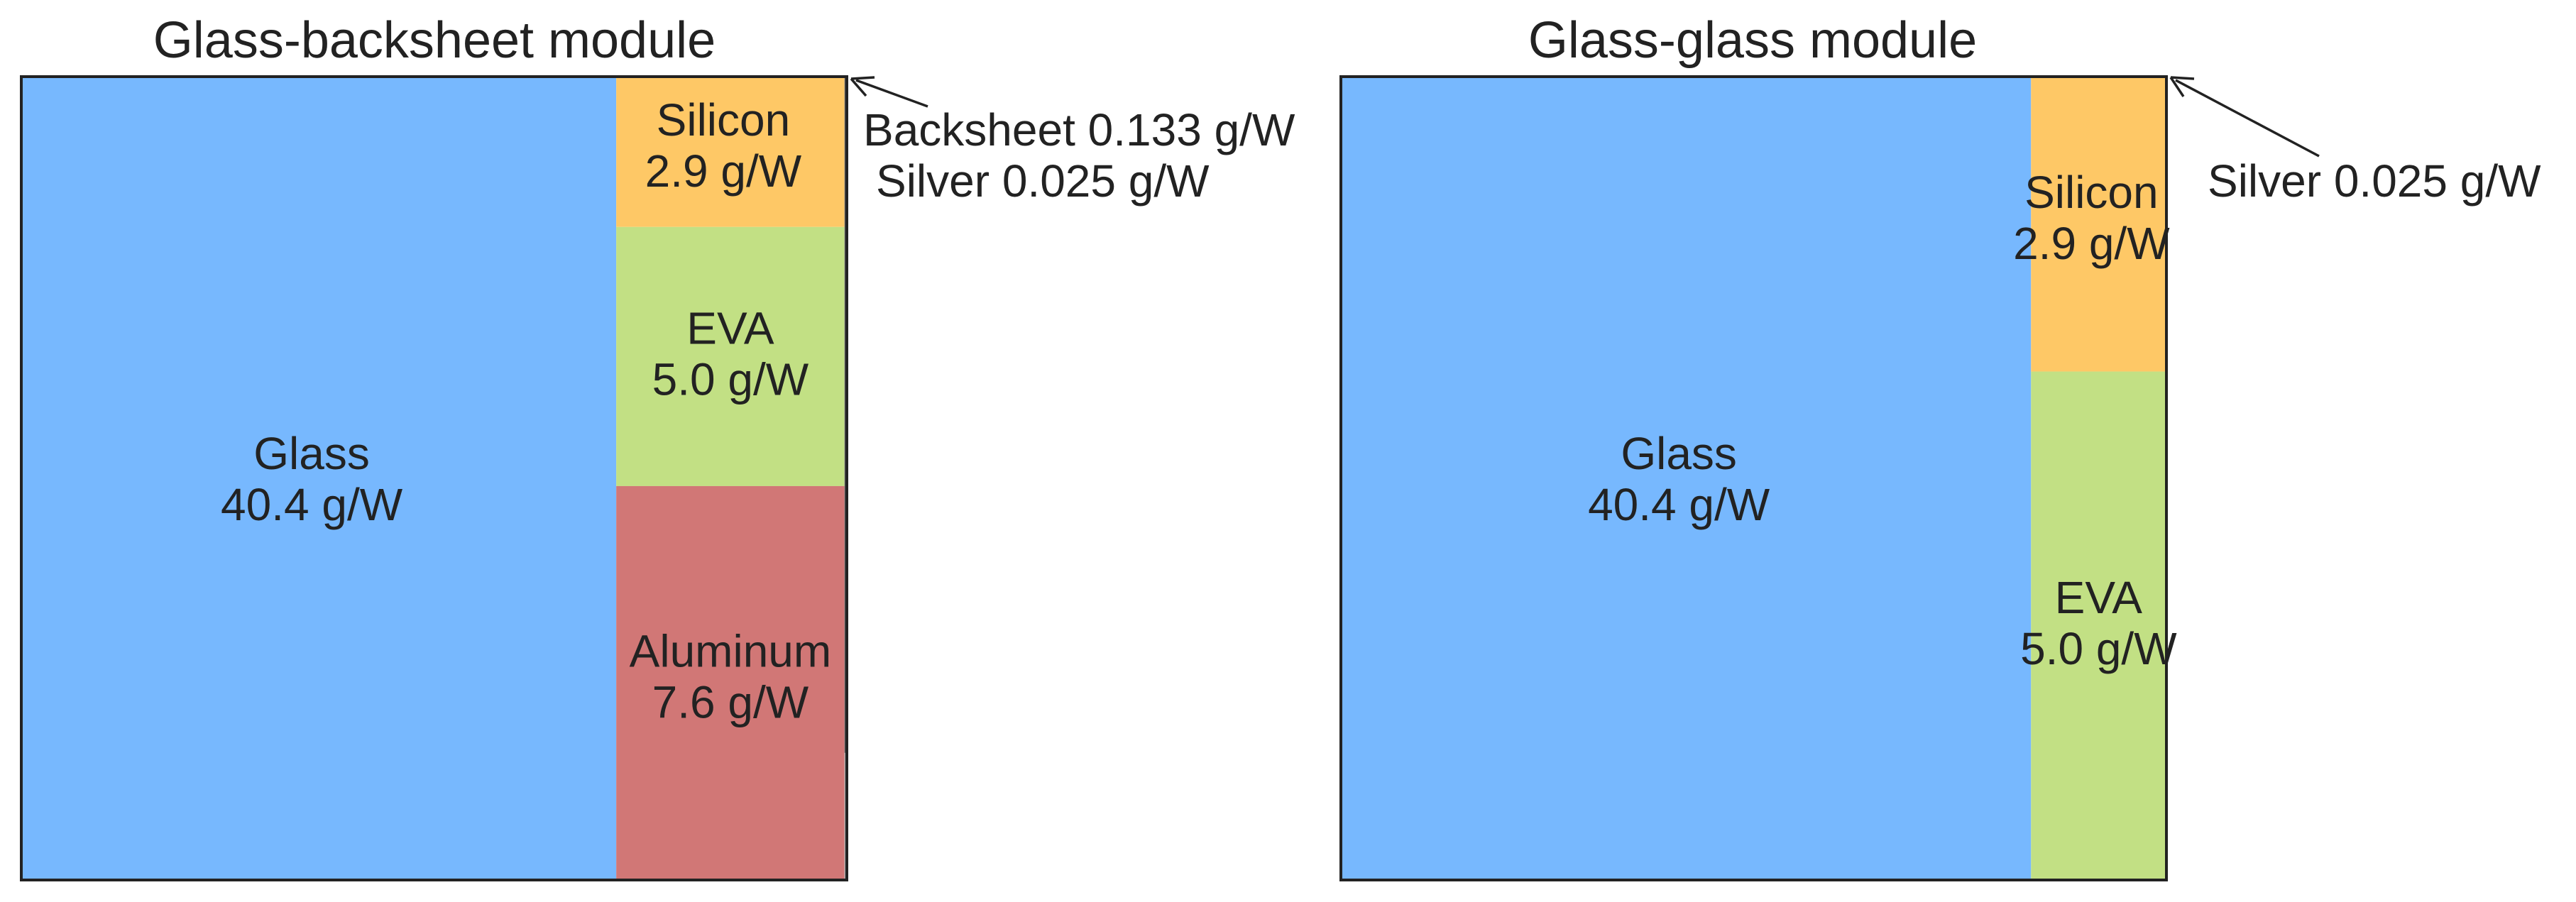 Image resolution: width=2576 pixels, height=902 pixels. Describe the element at coordinates (730, 701) in the screenshot. I see `label-aluminum-value: 7.6 g/W` at that location.